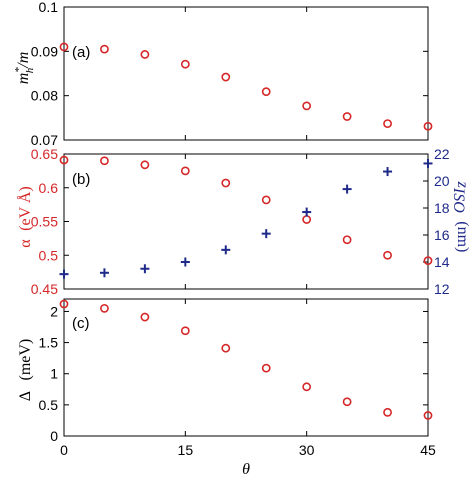  What do you see at coordinates (54, 374) in the screenshot?
I see `panel-c-ytick-label: 1` at bounding box center [54, 374].